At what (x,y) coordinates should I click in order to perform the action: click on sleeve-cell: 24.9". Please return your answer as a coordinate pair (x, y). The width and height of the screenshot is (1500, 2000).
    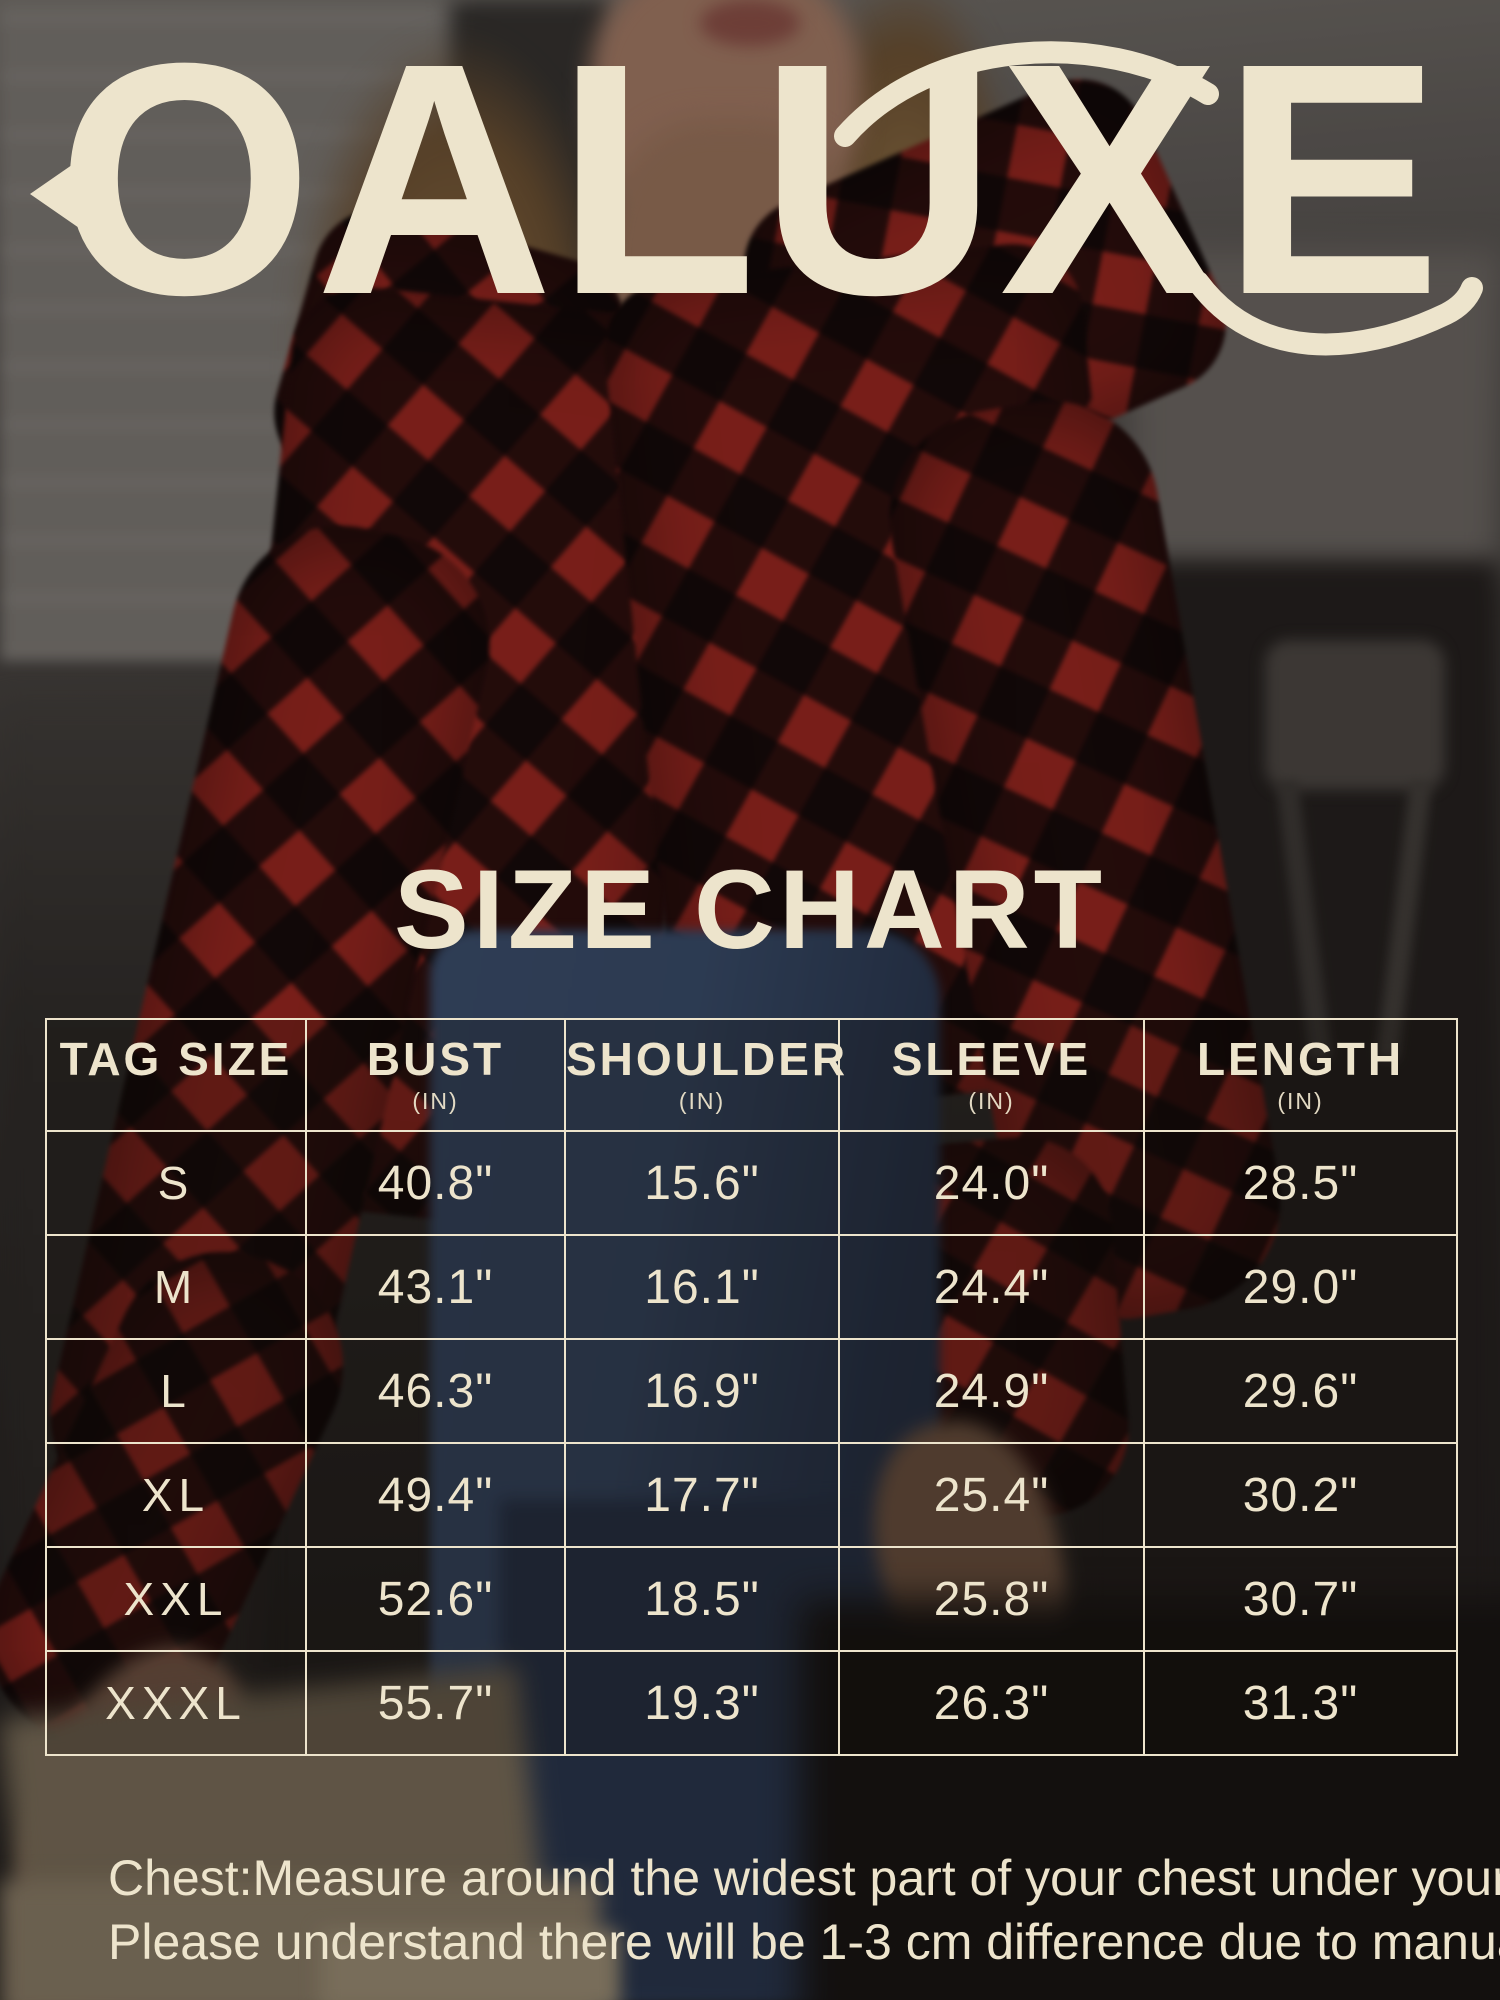
    Looking at the image, I should click on (991, 1391).